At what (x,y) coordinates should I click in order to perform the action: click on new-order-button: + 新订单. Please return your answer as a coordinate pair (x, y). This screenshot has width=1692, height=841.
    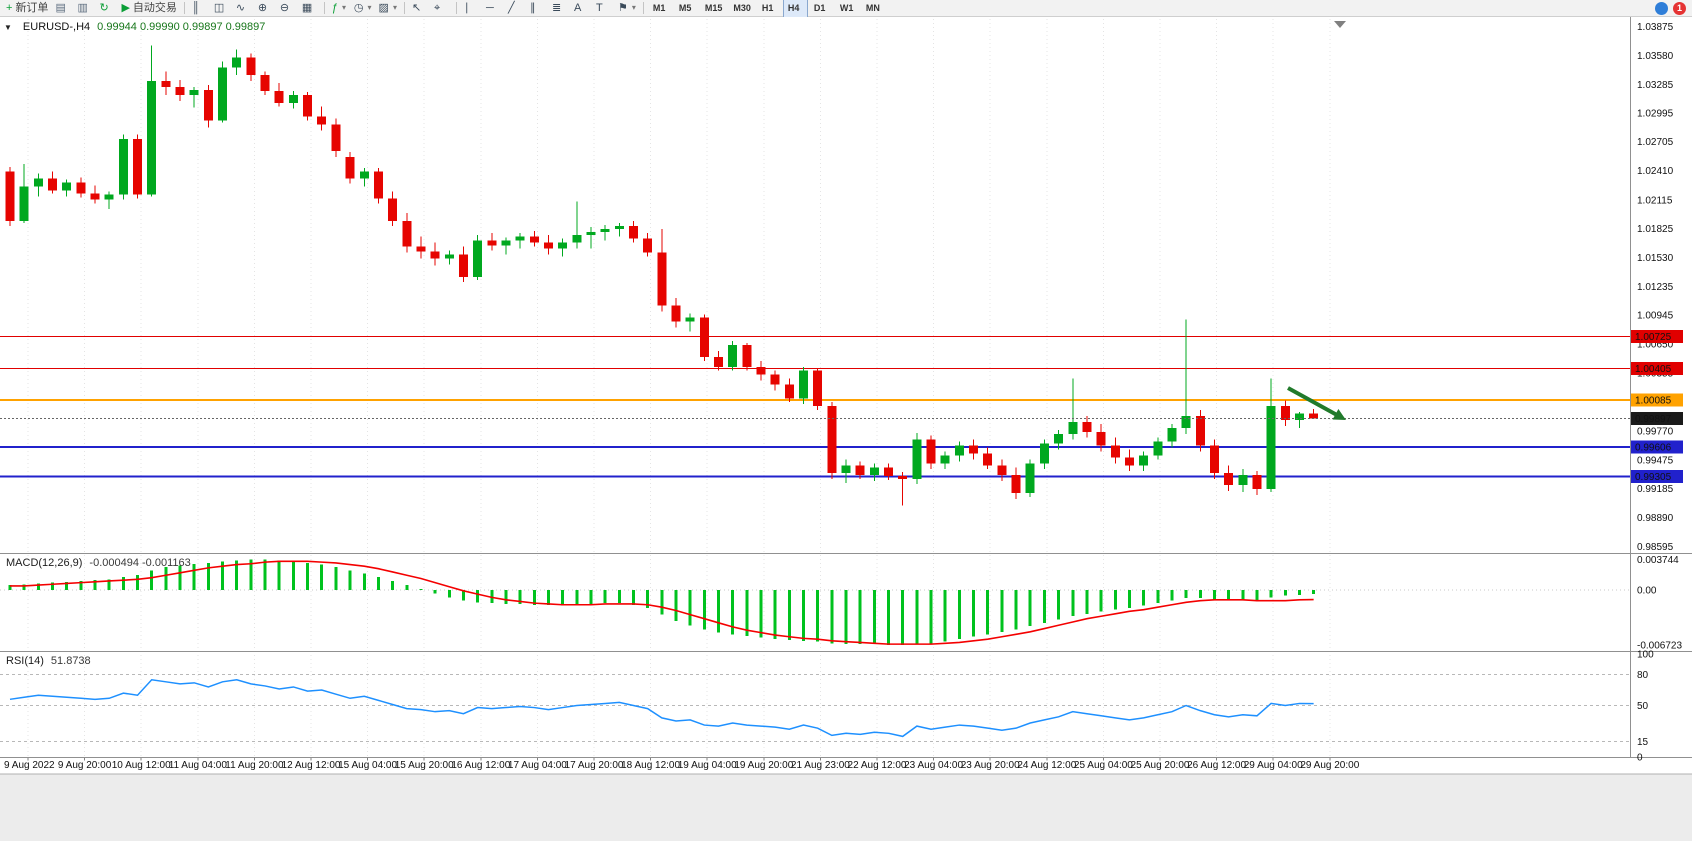
    Looking at the image, I should click on (27, 8).